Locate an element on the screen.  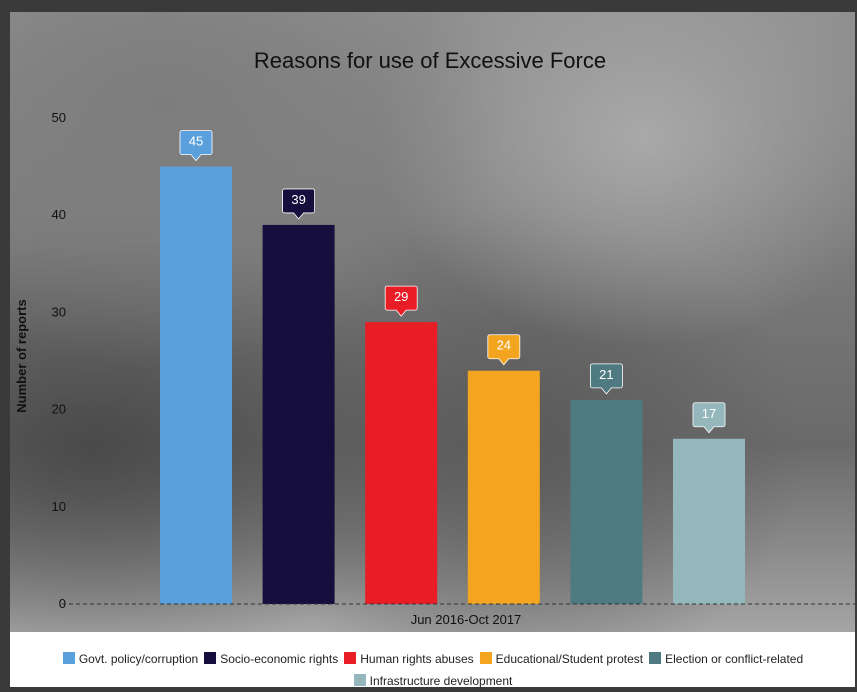
x-axis-label: Jun 2016-Oct 2017 is located at coordinates (466, 619).